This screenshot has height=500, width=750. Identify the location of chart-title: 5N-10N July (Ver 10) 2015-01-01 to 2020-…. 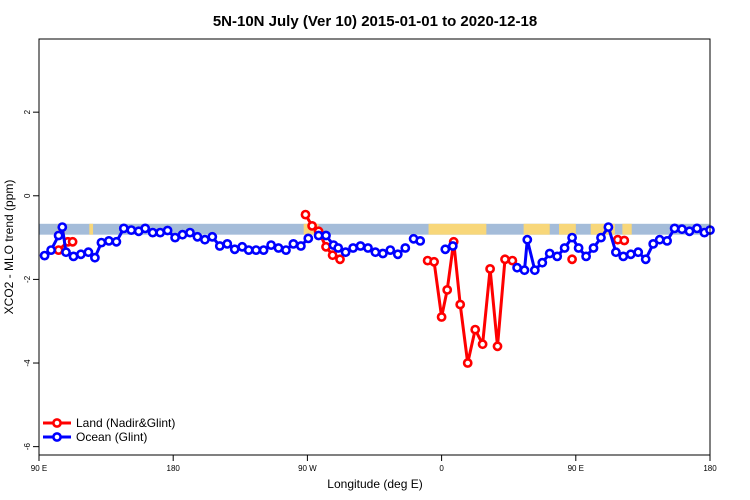
(375, 21).